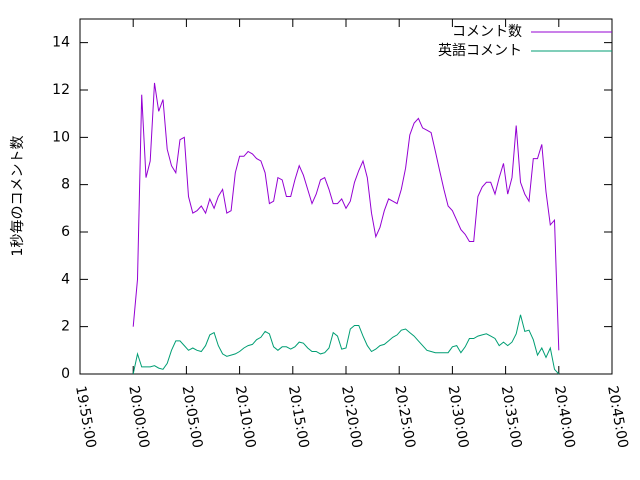 The height and width of the screenshot is (480, 640). I want to click on series-line, so click(346, 344).